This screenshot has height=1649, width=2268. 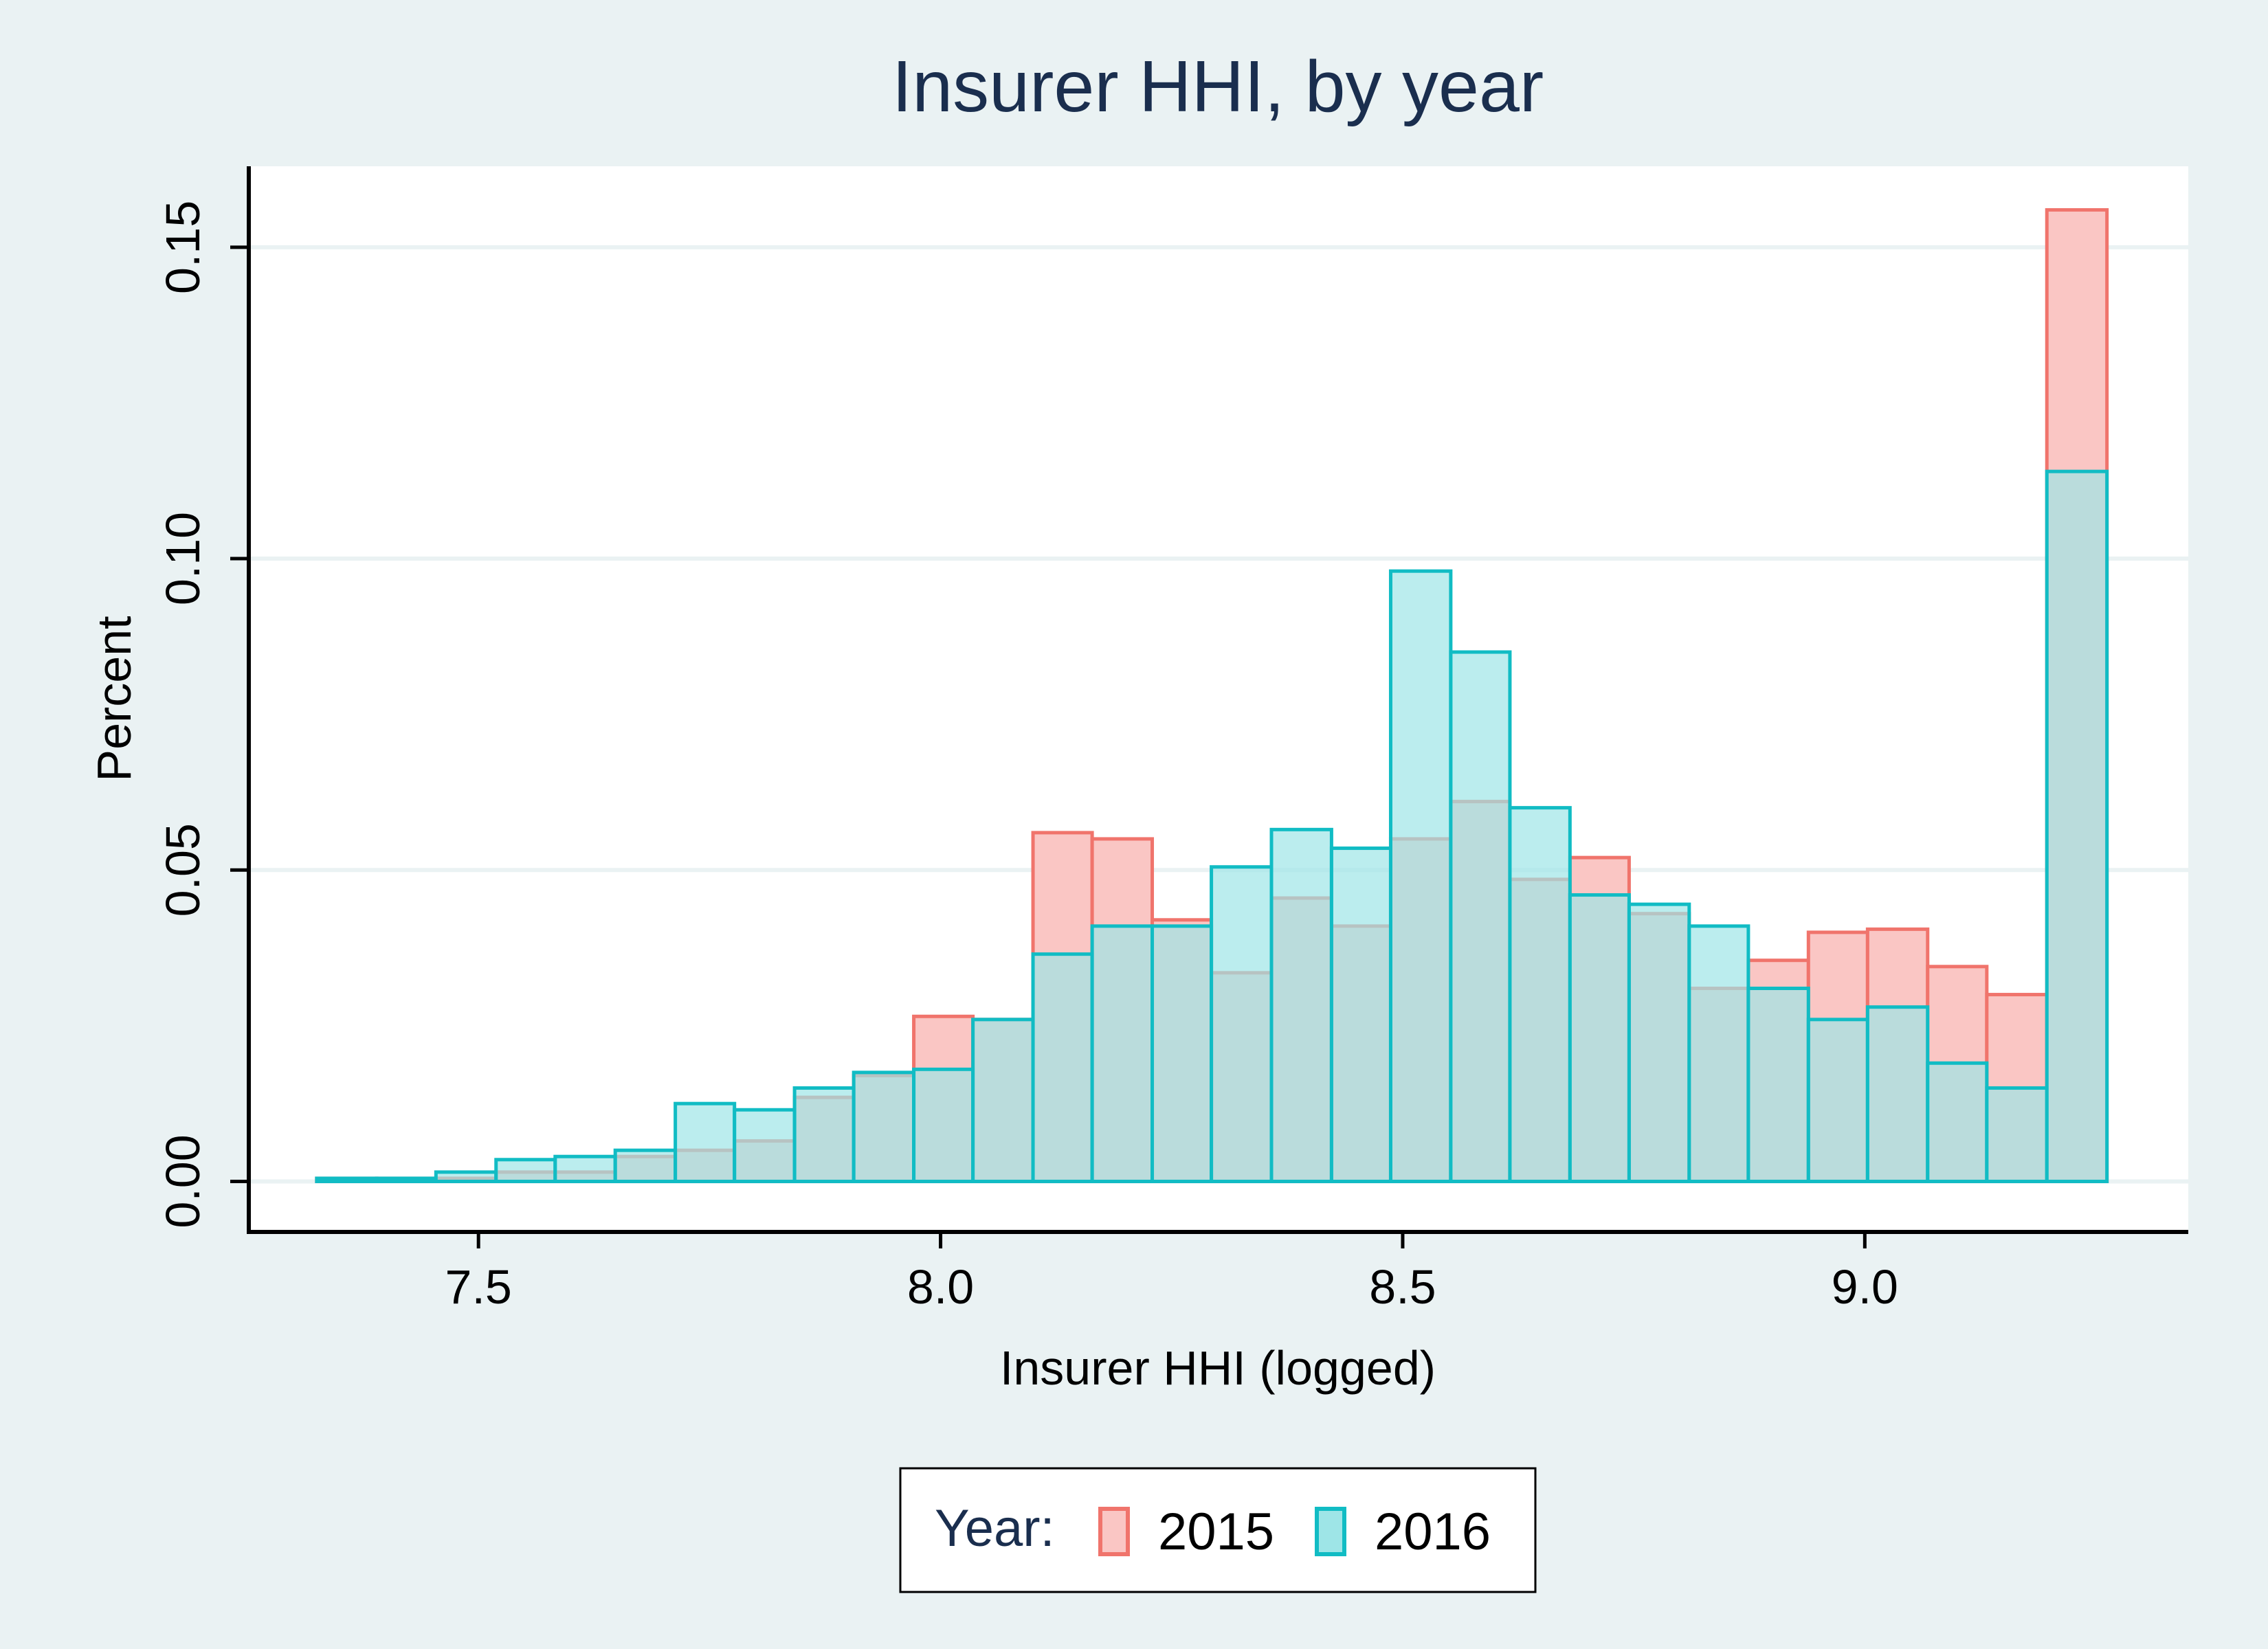 I want to click on legend: Year: 2015 2016, so click(x=1218, y=1530).